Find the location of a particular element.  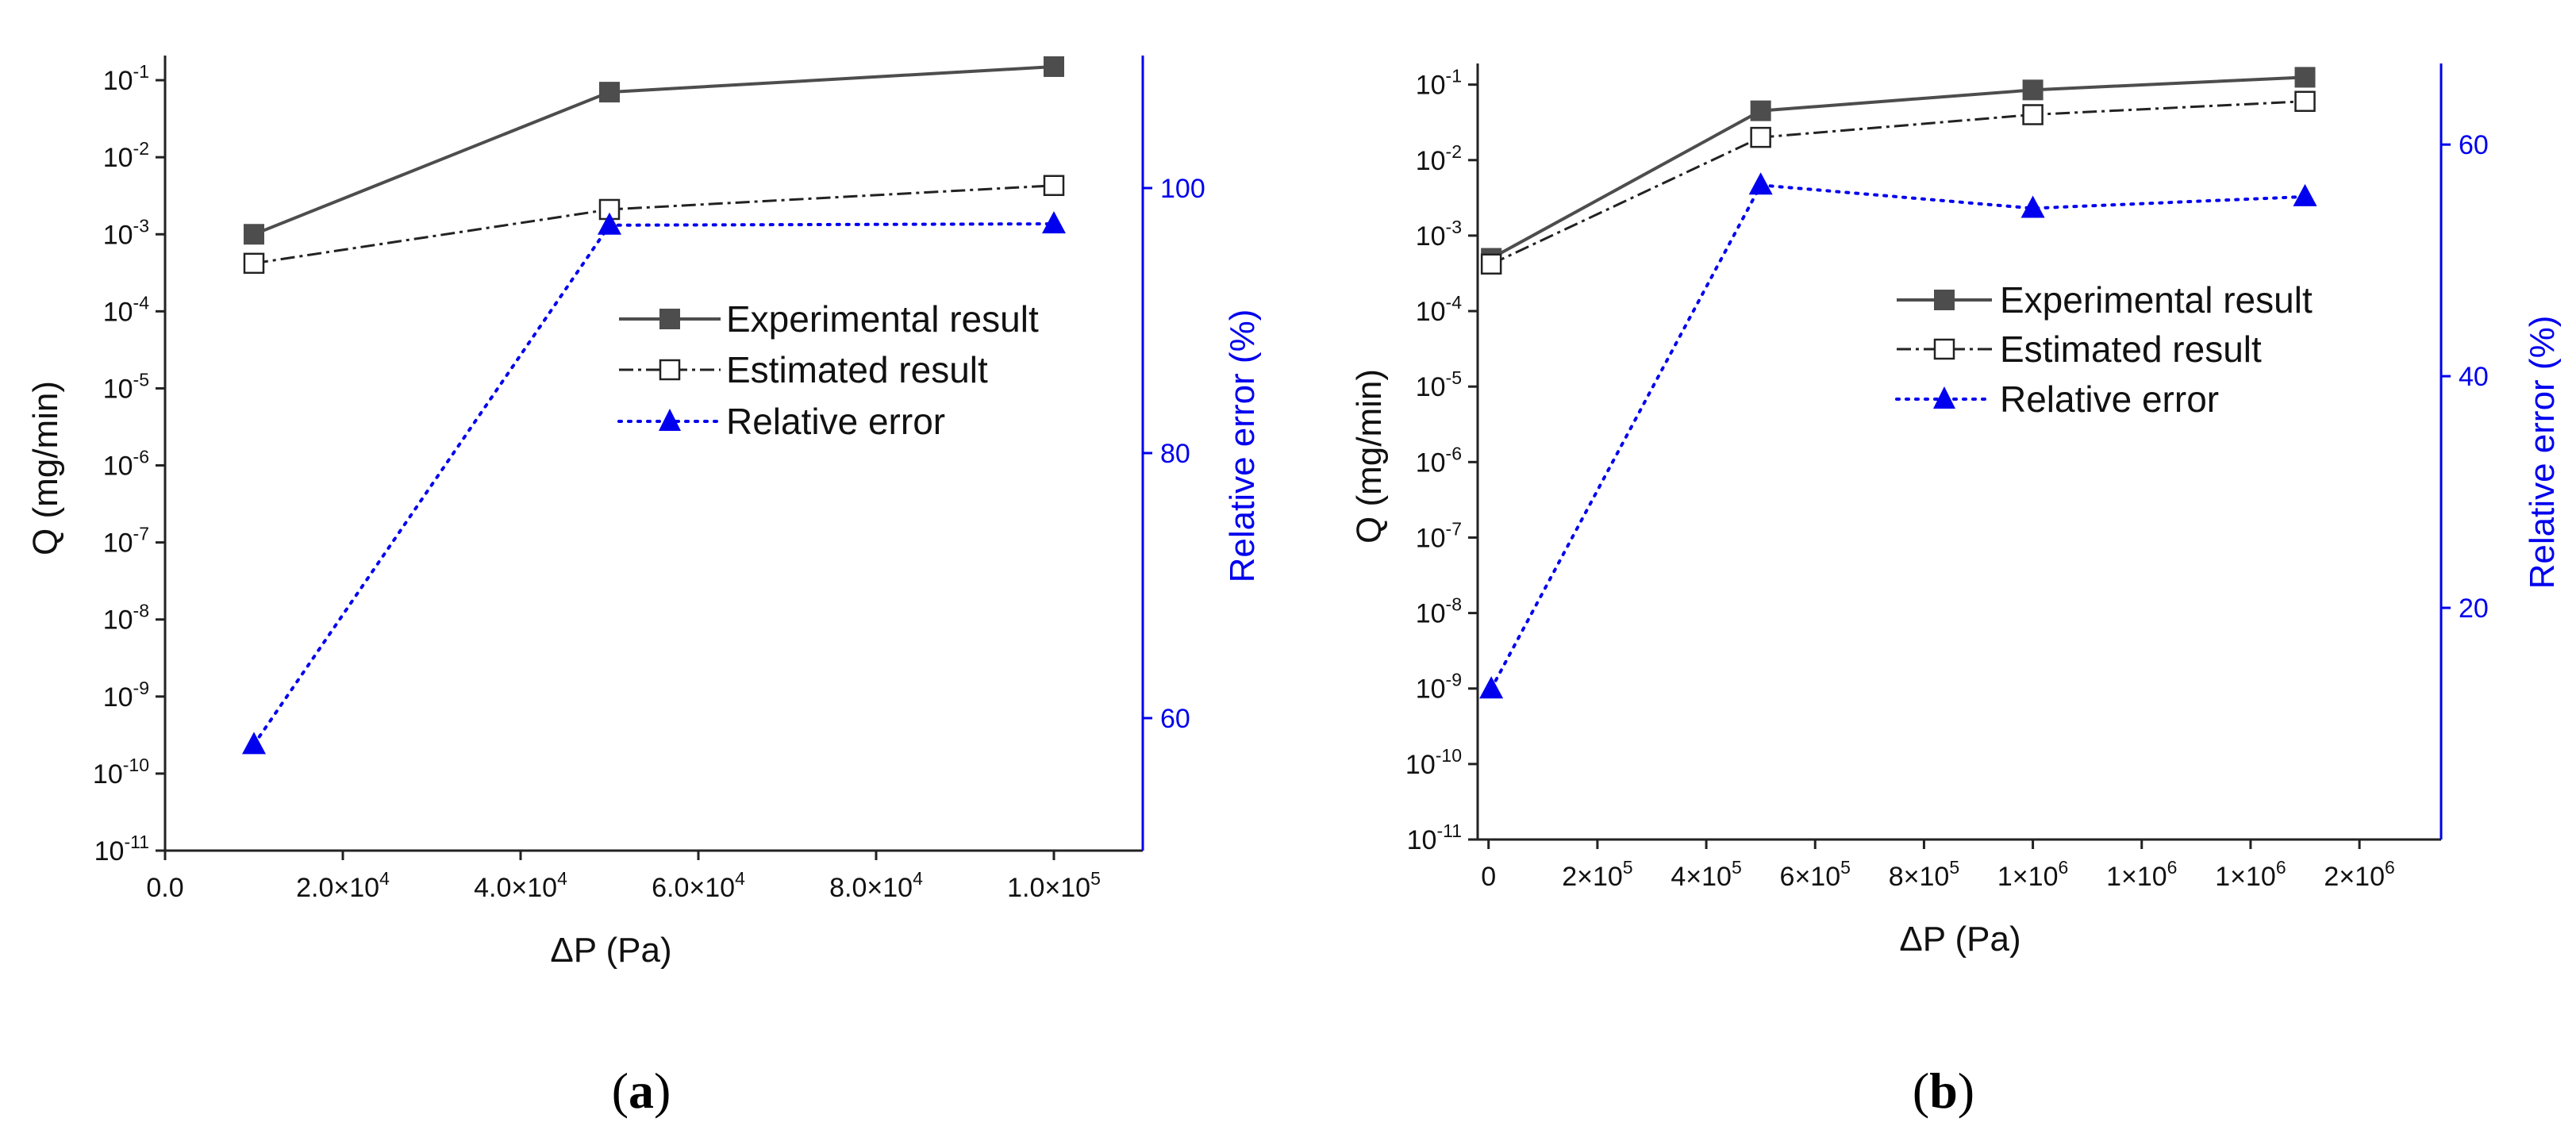

y-left-tick-label-b--9: 10⁻⁹ is located at coordinates (1439, 687).